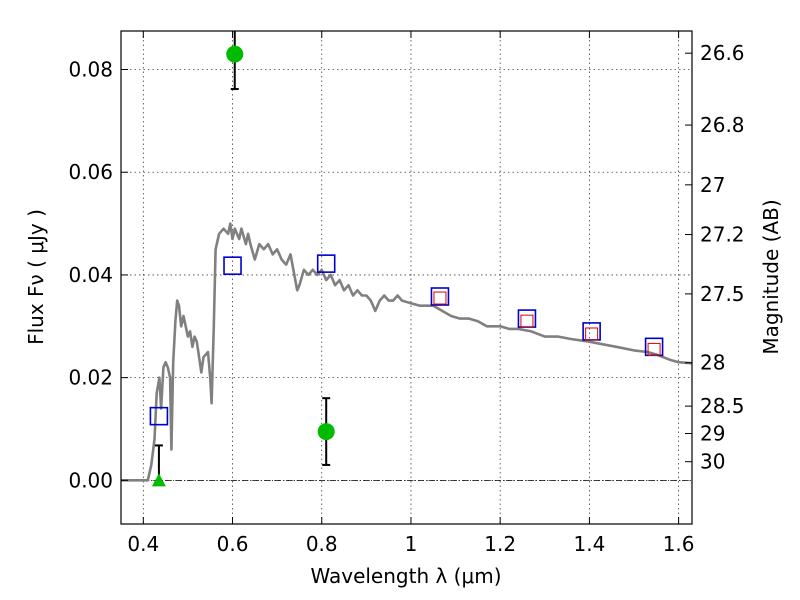  I want to click on x-tick-label: 0.4, so click(143, 544).